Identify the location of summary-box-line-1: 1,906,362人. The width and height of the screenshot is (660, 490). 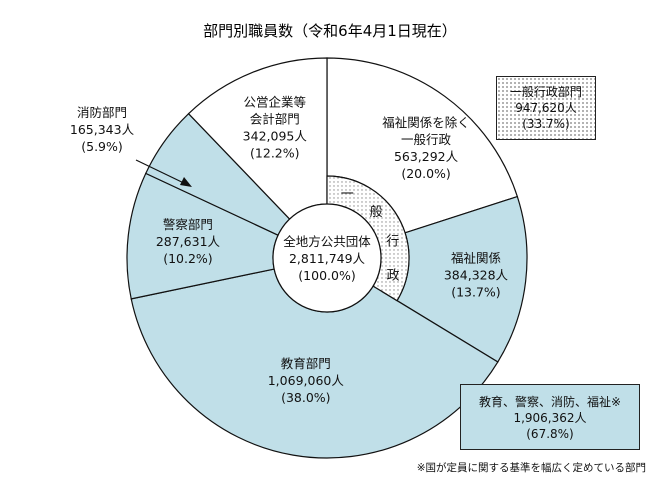
(550, 418).